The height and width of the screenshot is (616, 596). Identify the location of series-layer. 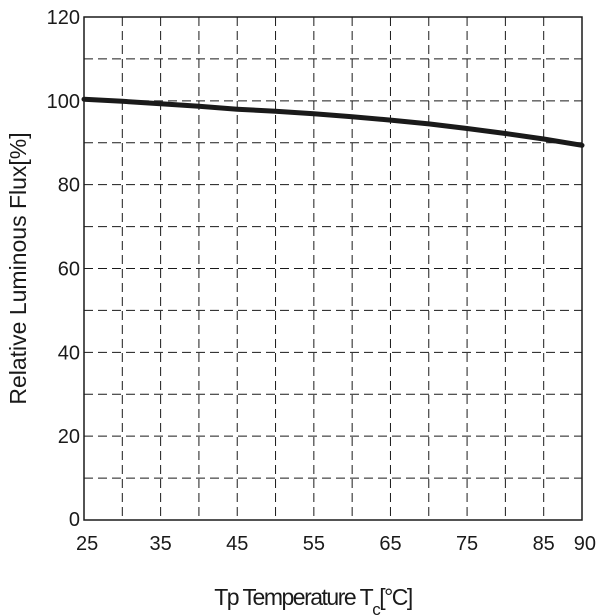
(333, 122).